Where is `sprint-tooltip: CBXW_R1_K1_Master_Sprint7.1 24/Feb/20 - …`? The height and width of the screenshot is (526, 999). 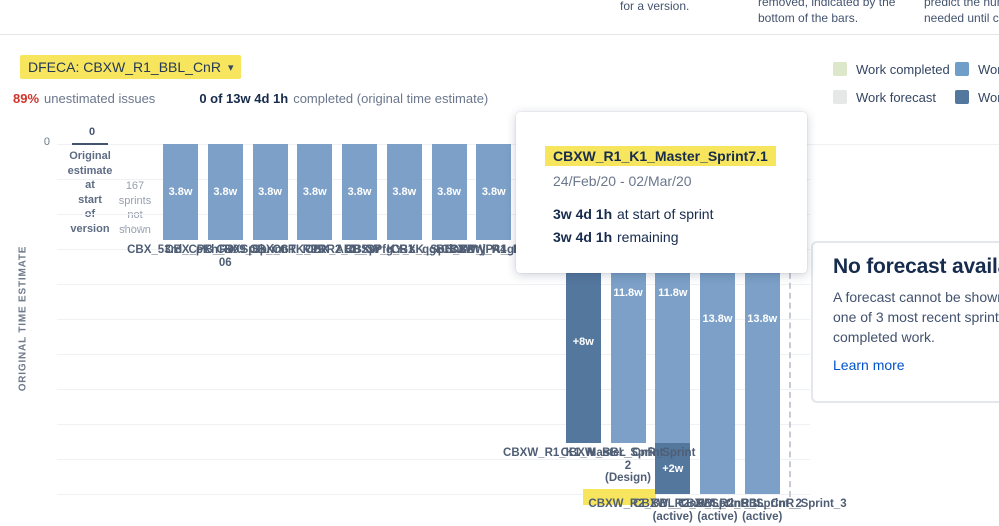 sprint-tooltip: CBXW_R1_K1_Master_Sprint7.1 24/Feb/20 - … is located at coordinates (661, 192).